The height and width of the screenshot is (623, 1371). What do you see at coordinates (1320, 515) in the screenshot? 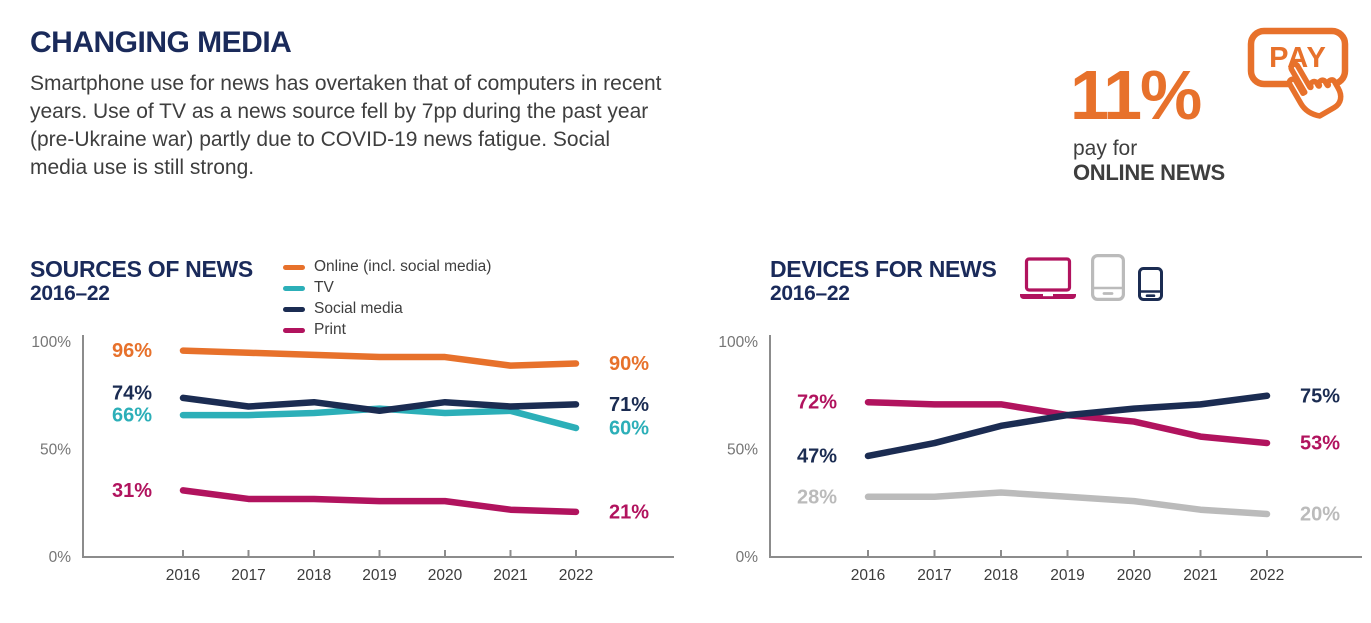
I see `svg-text: 20%` at bounding box center [1320, 515].